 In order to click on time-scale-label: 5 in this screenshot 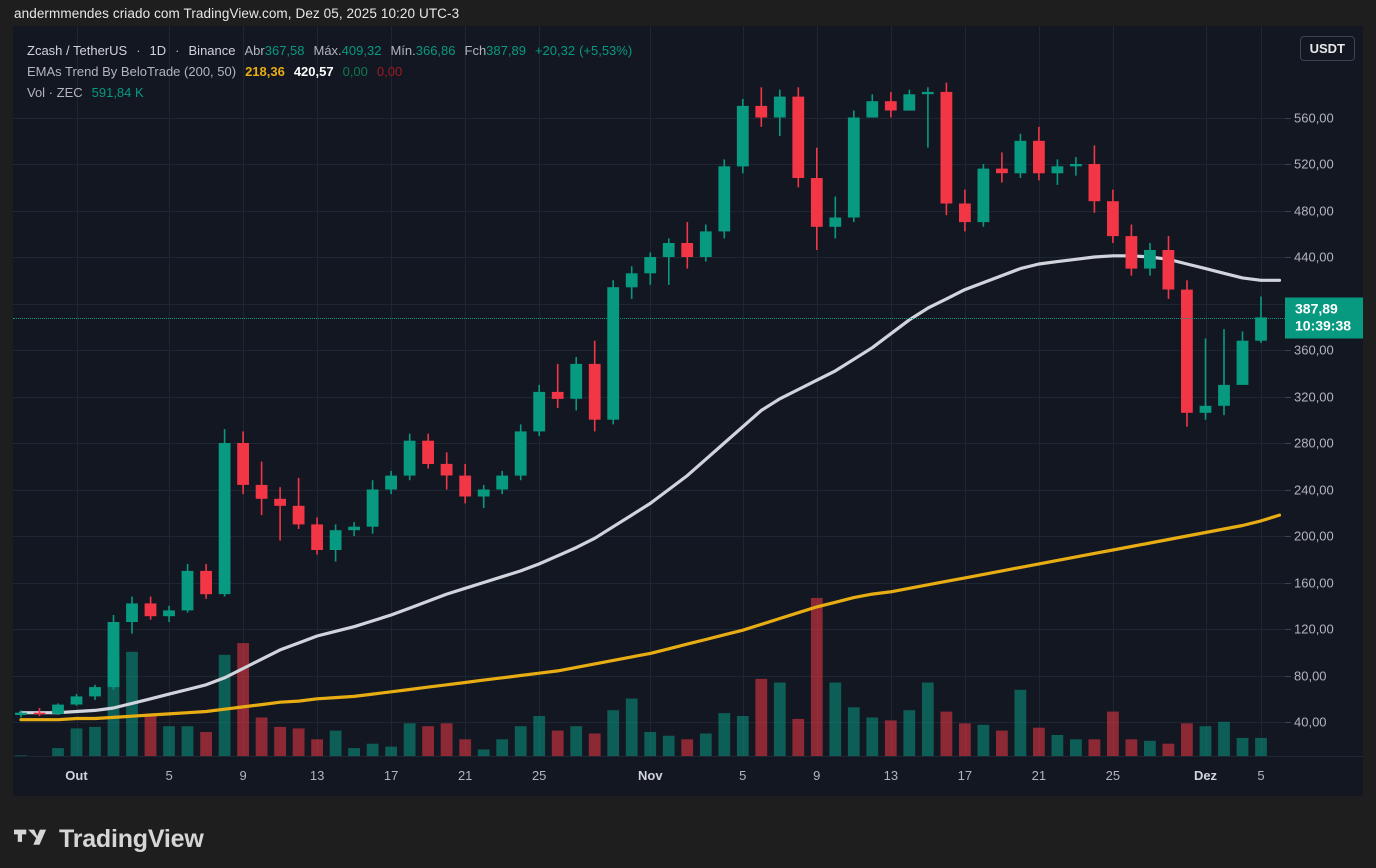, I will do `click(743, 775)`.